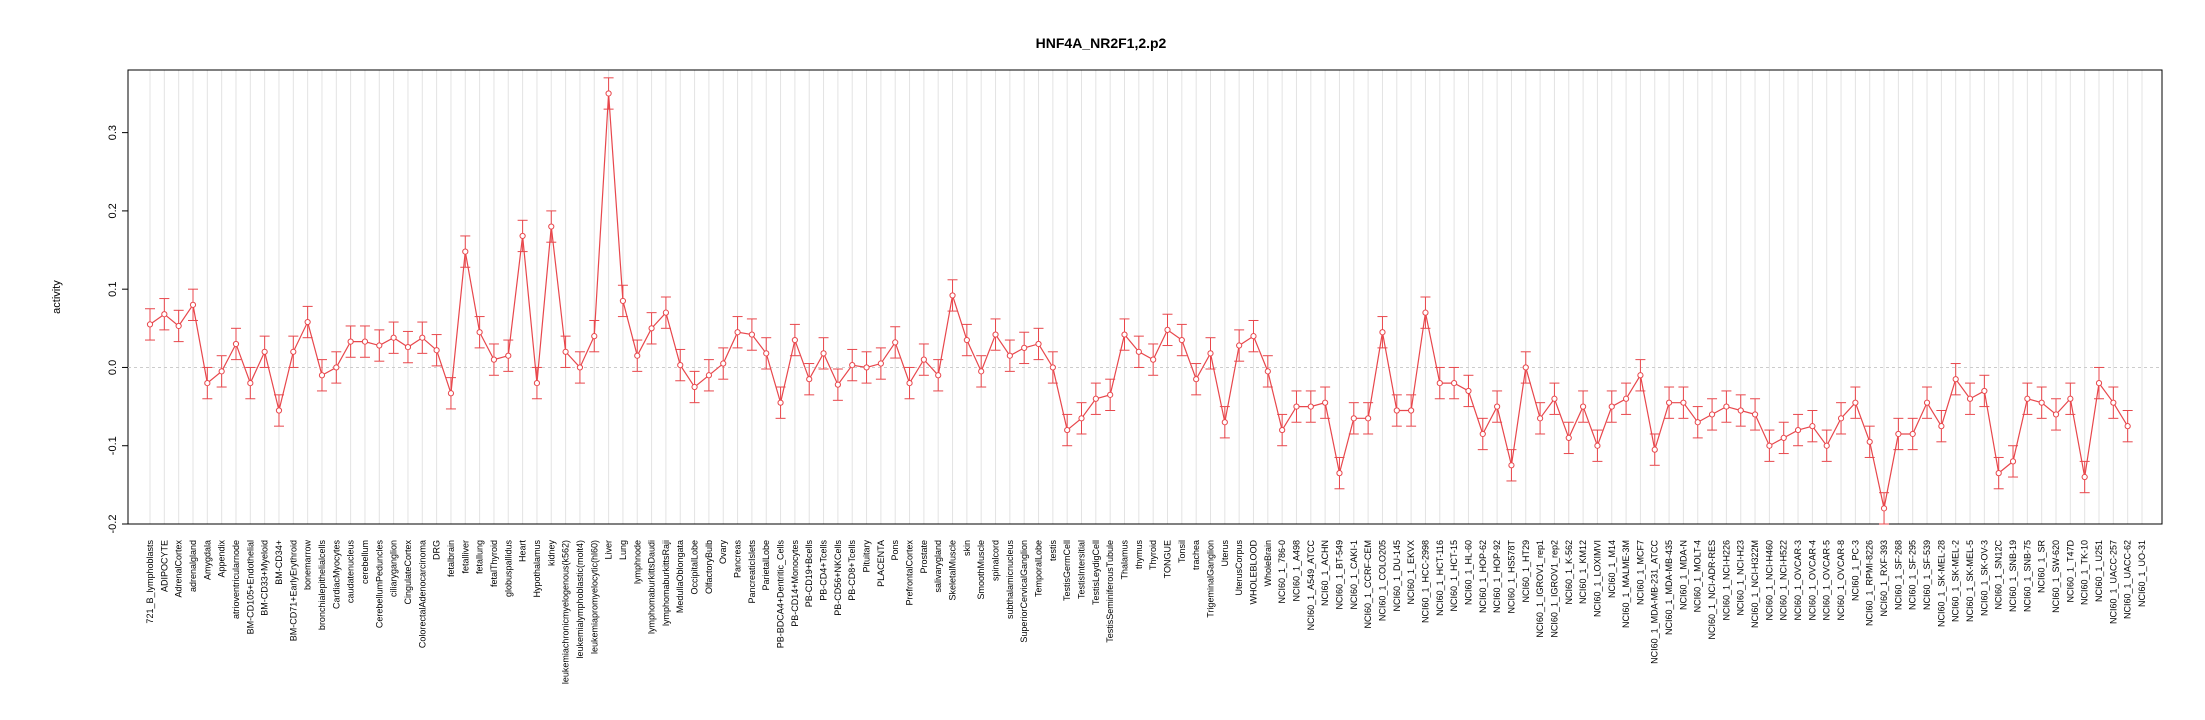 The image size is (2205, 720). I want to click on x-tick-label: NCI60_1_BT-549, so click(1339, 575).